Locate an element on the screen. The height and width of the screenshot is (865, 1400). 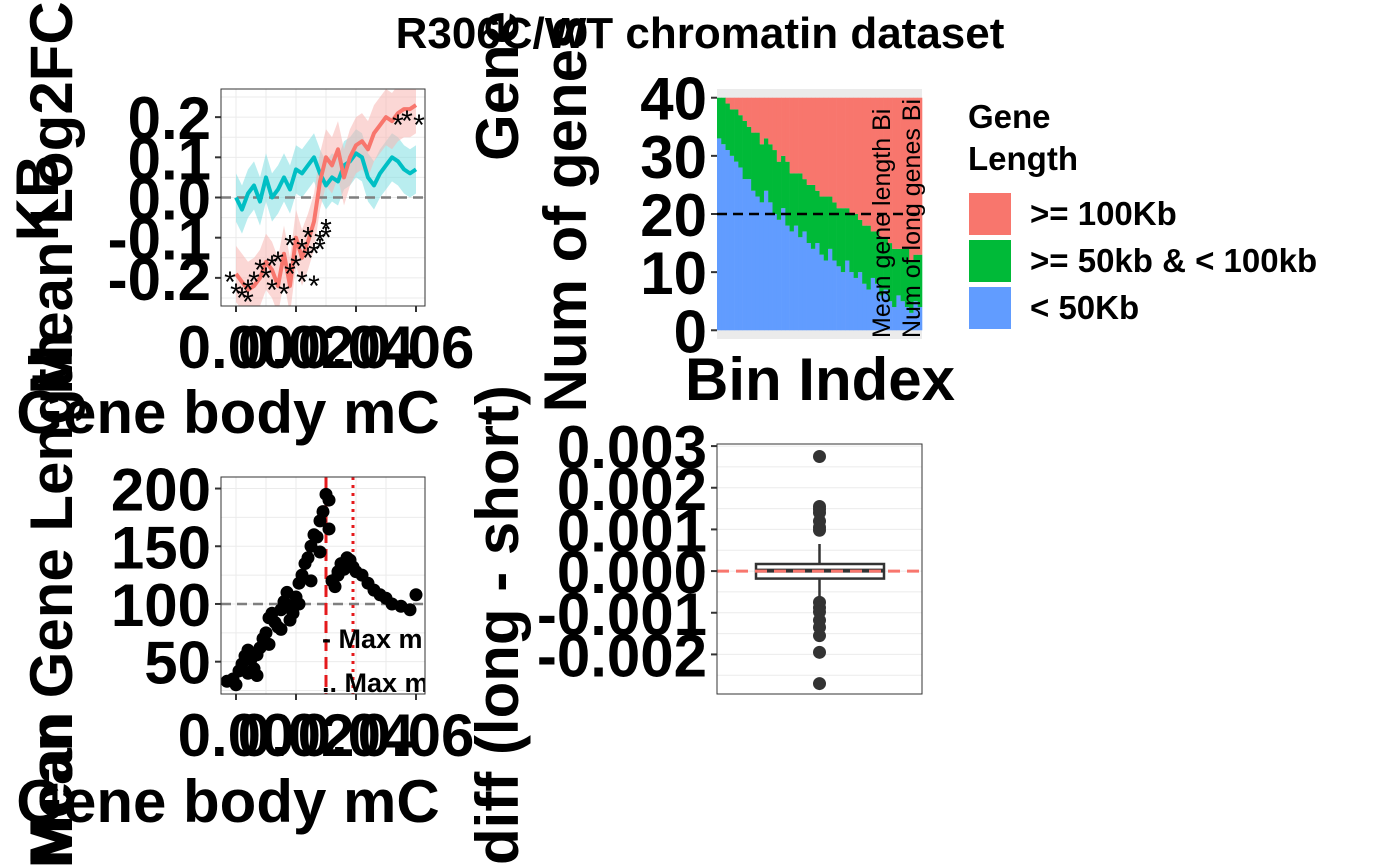
panel-c-vline-label-max-2: .. Max m is located at coordinates (375, 683).